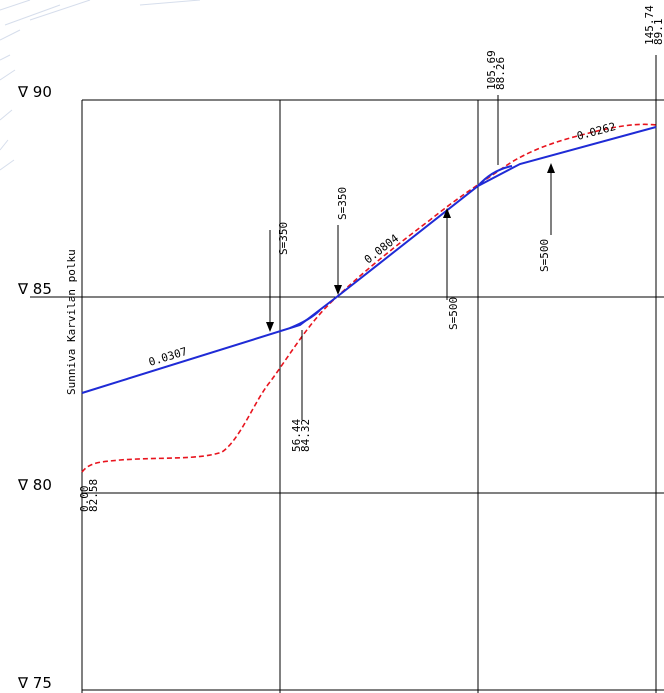 The width and height of the screenshot is (664, 693). What do you see at coordinates (544, 255) in the screenshot?
I see `curve-label-4: S=500` at bounding box center [544, 255].